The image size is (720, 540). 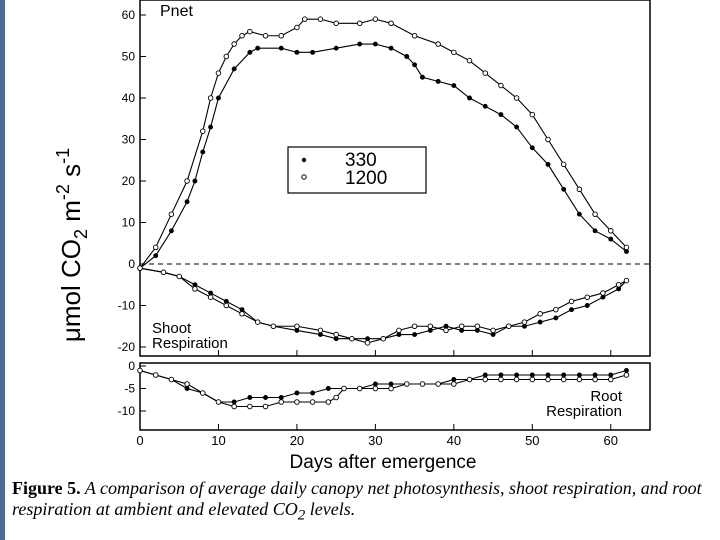 I want to click on legend-box, so click(x=357, y=170).